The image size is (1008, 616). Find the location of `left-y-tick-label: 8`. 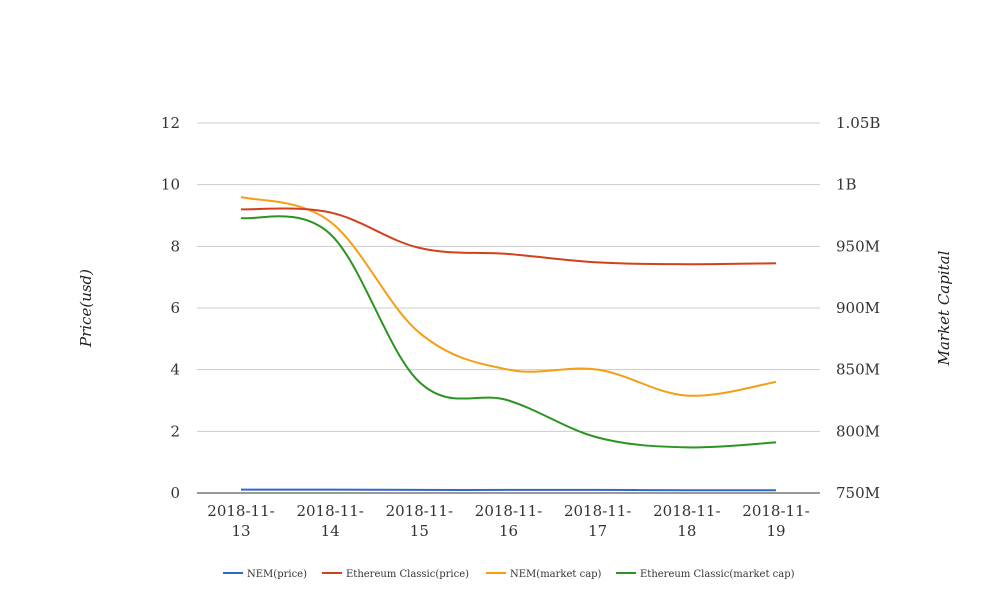

left-y-tick-label: 8 is located at coordinates (175, 246).